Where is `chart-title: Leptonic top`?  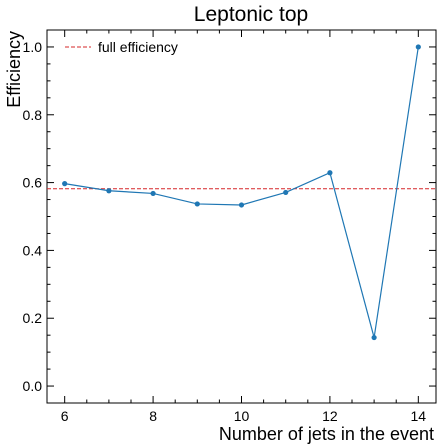
chart-title: Leptonic top is located at coordinates (251, 14).